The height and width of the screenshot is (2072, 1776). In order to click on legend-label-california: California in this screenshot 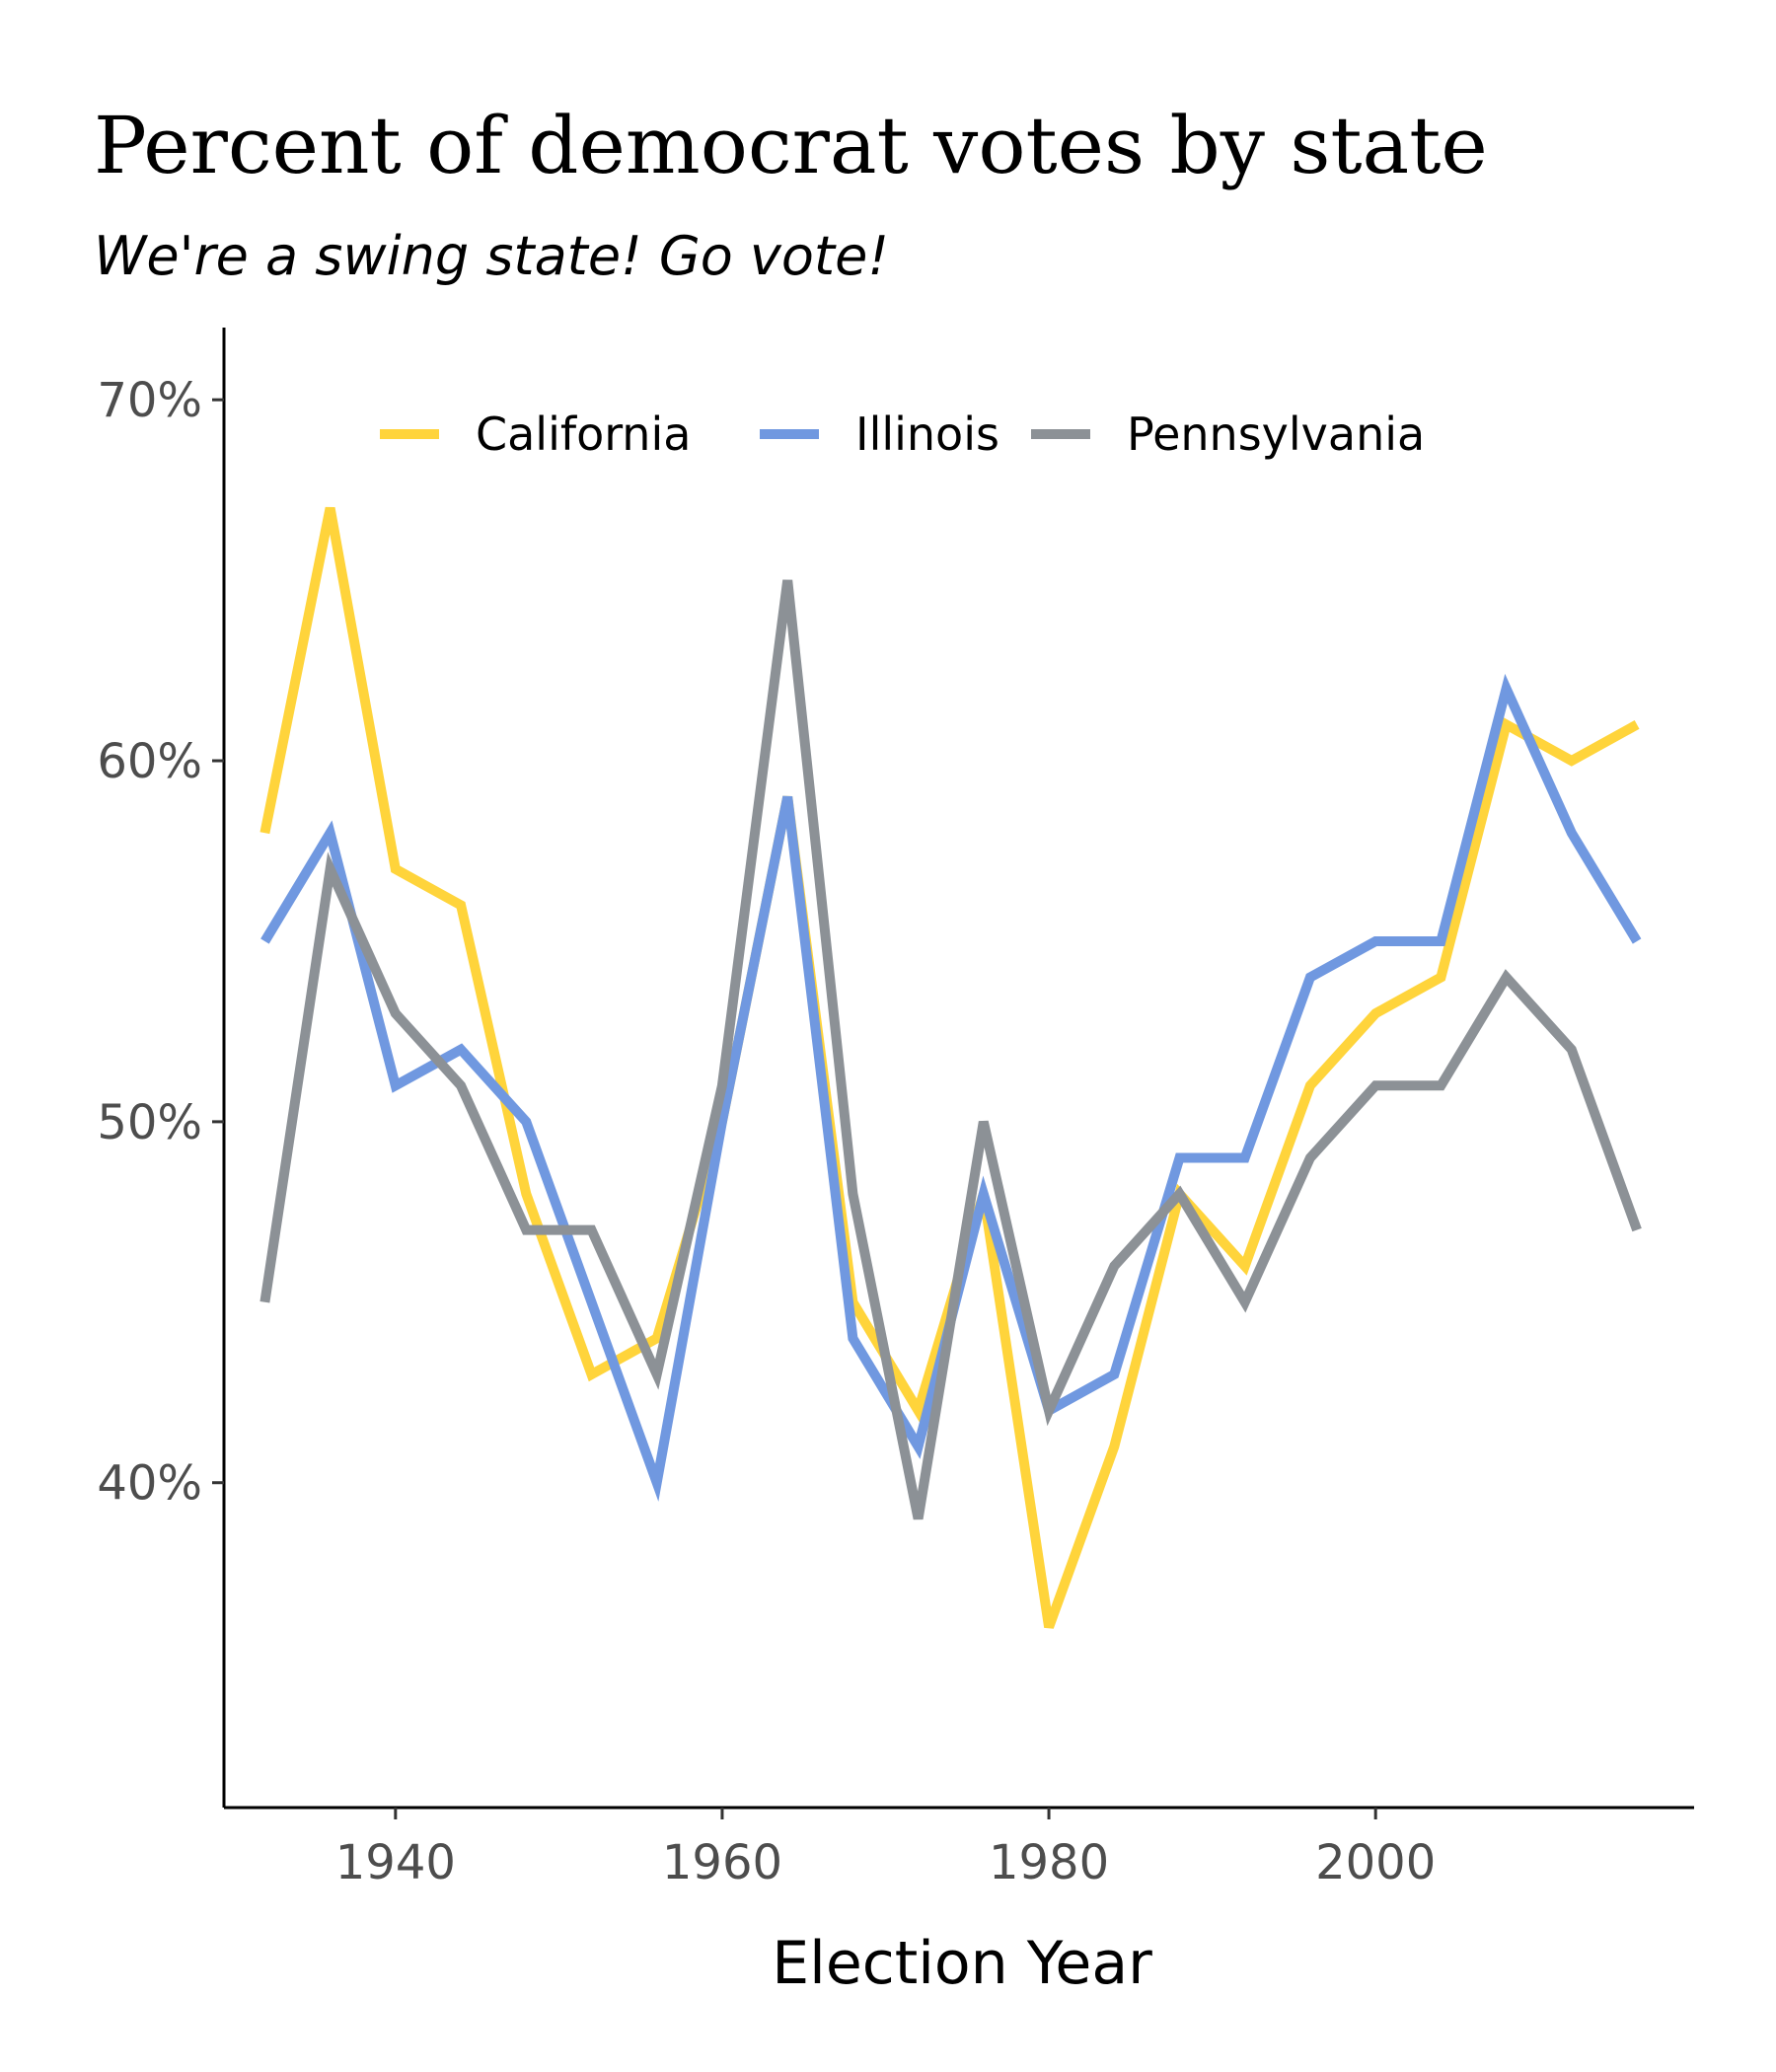, I will do `click(584, 434)`.